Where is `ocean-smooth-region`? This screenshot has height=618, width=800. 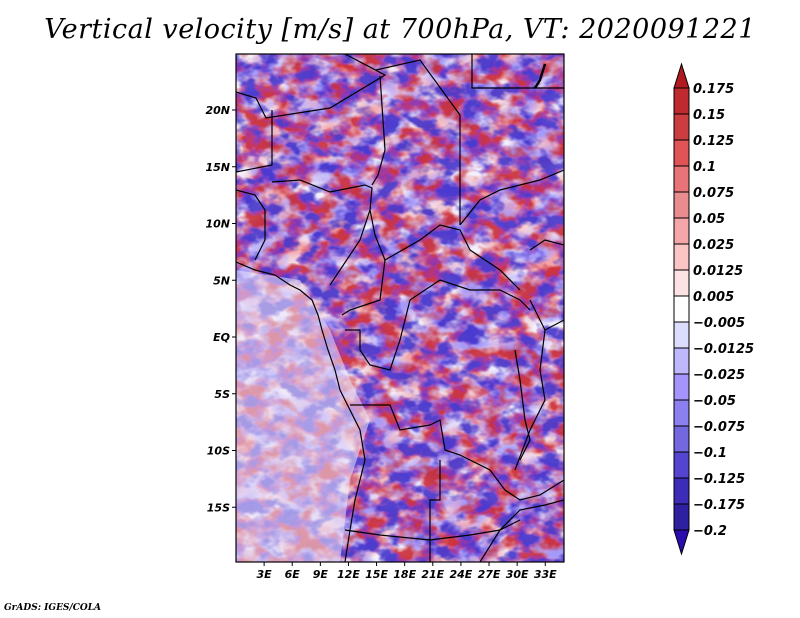
ocean-smooth-region is located at coordinates (303, 416).